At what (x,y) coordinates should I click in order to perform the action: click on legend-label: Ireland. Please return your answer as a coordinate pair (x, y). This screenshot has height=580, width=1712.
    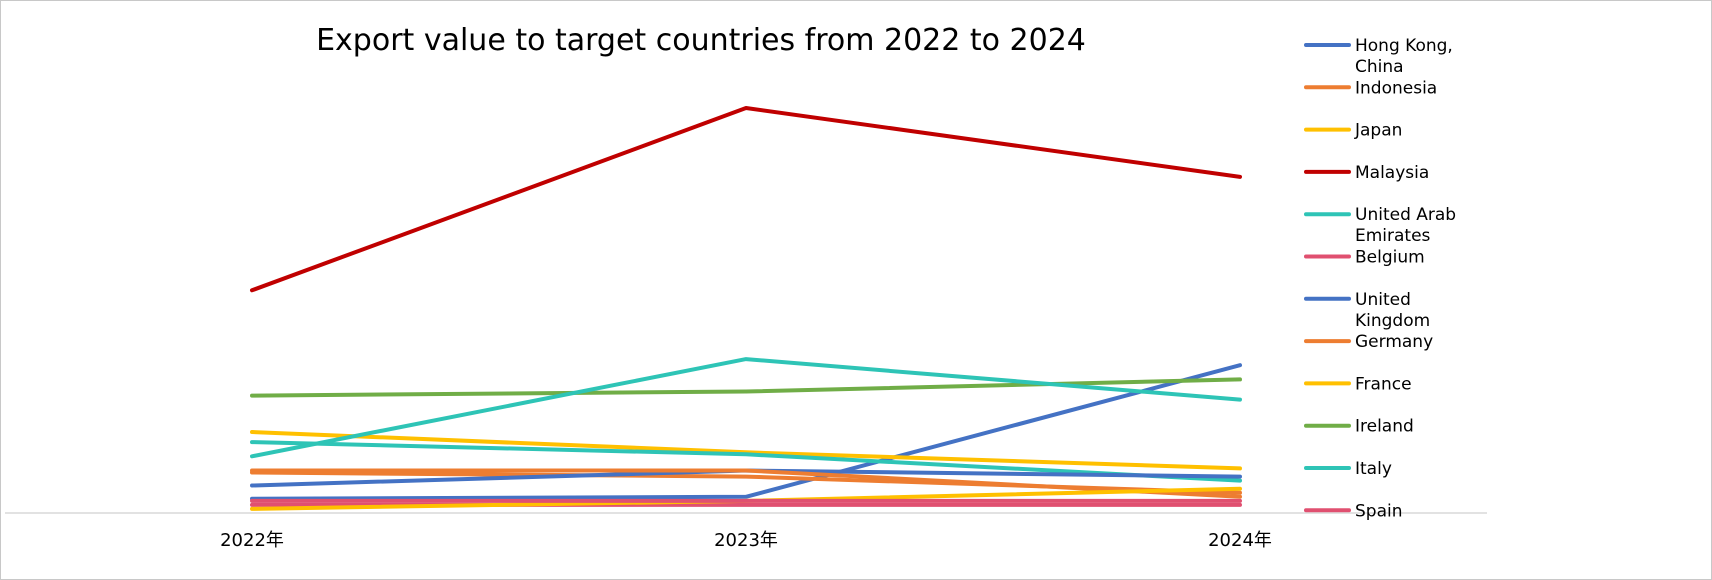
    Looking at the image, I should click on (1384, 427).